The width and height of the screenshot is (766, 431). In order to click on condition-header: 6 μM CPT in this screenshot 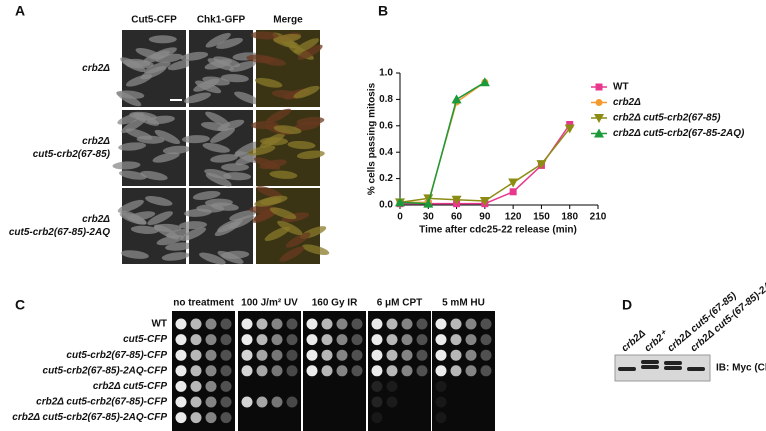, I will do `click(400, 303)`.